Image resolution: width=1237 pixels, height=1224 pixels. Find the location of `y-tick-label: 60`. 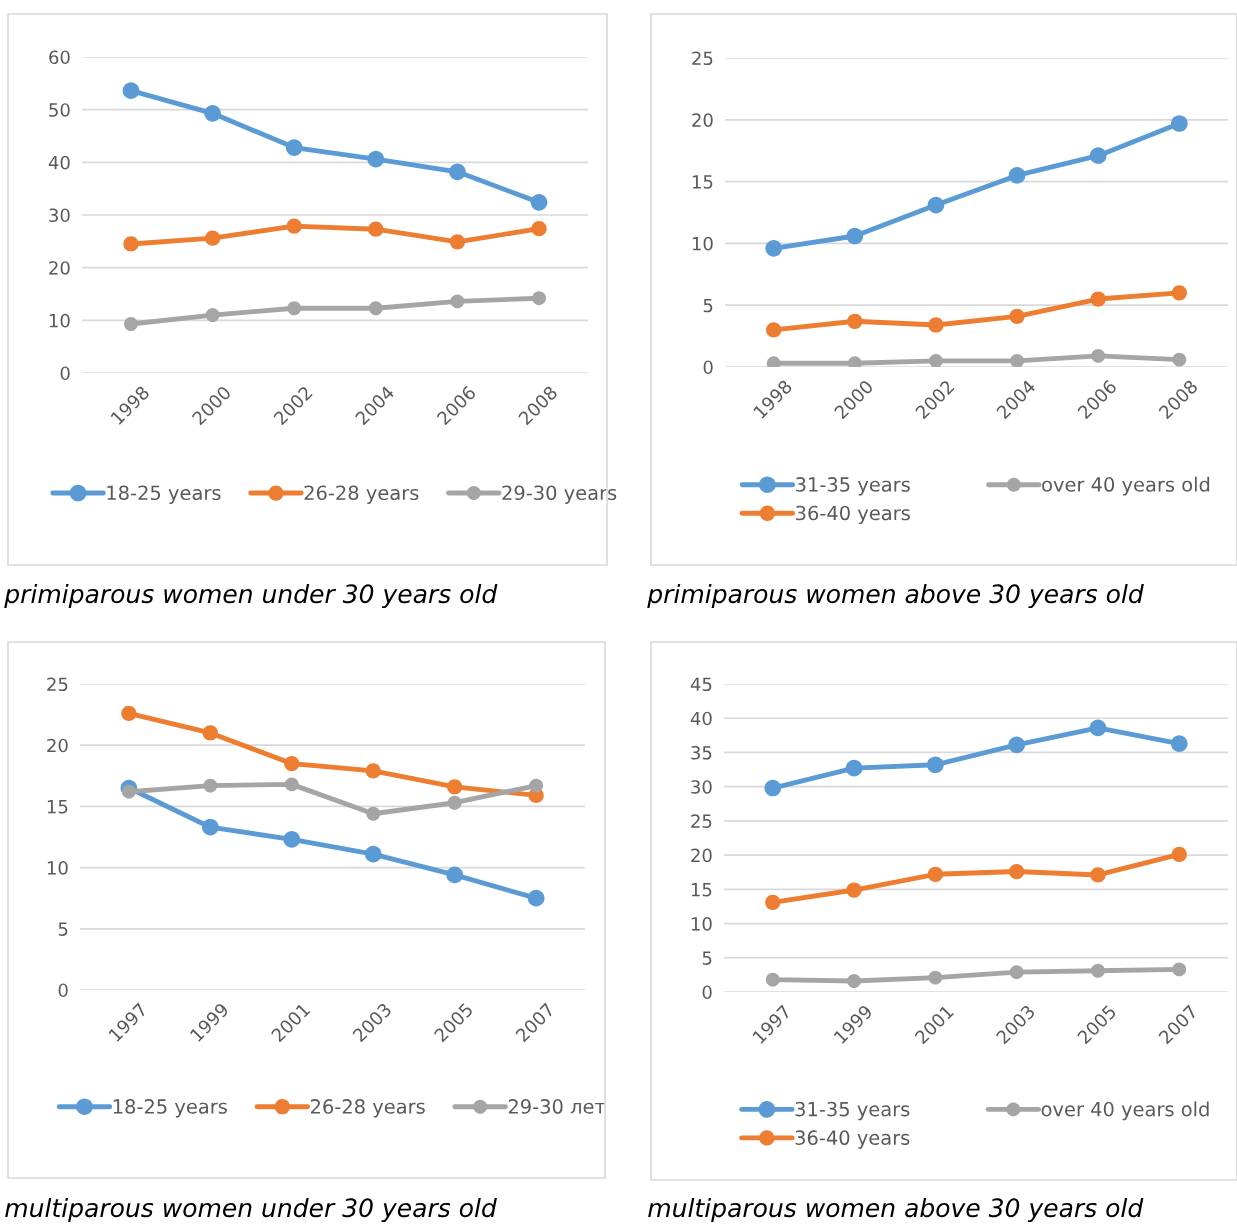

y-tick-label: 60 is located at coordinates (59, 57).